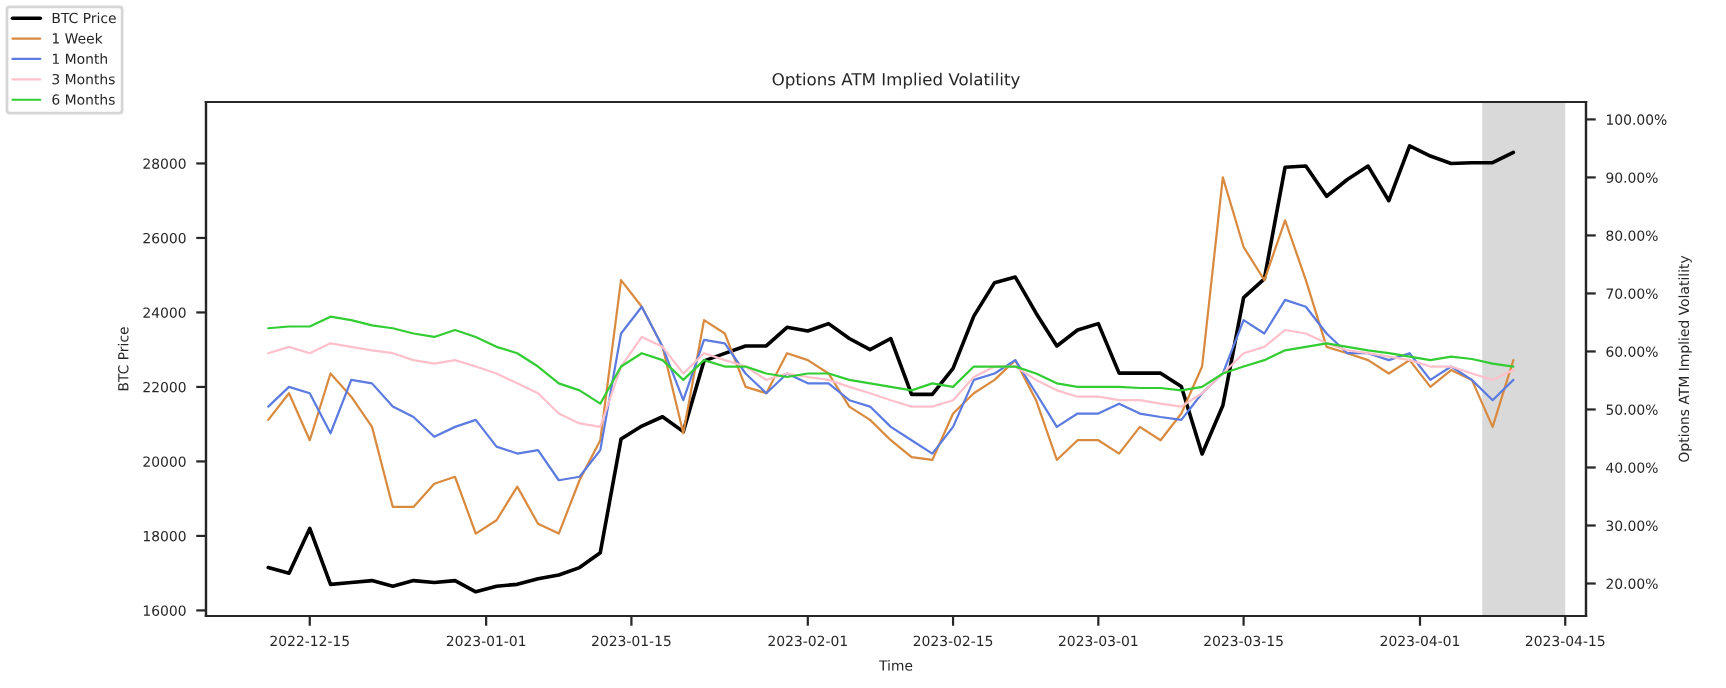 The width and height of the screenshot is (1726, 688). I want to click on chart-title: Options ATM Implied Volatility, so click(896, 80).